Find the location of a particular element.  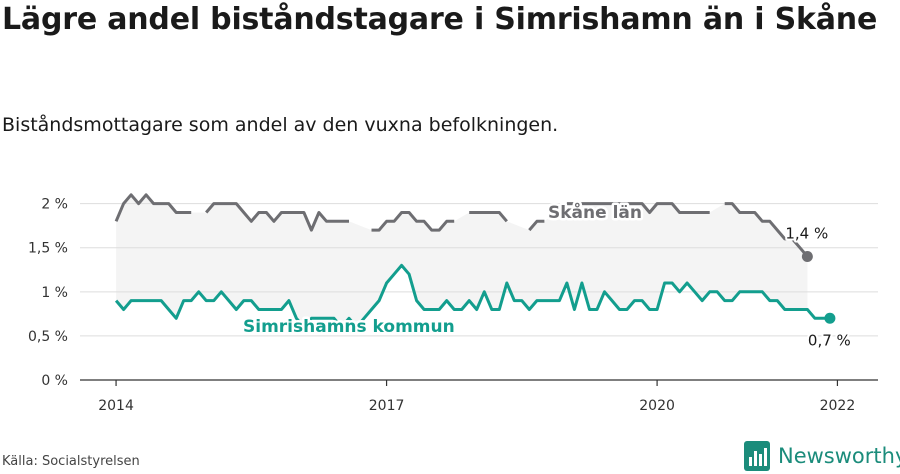

y-tick-label: 2 % is located at coordinates (54, 205).